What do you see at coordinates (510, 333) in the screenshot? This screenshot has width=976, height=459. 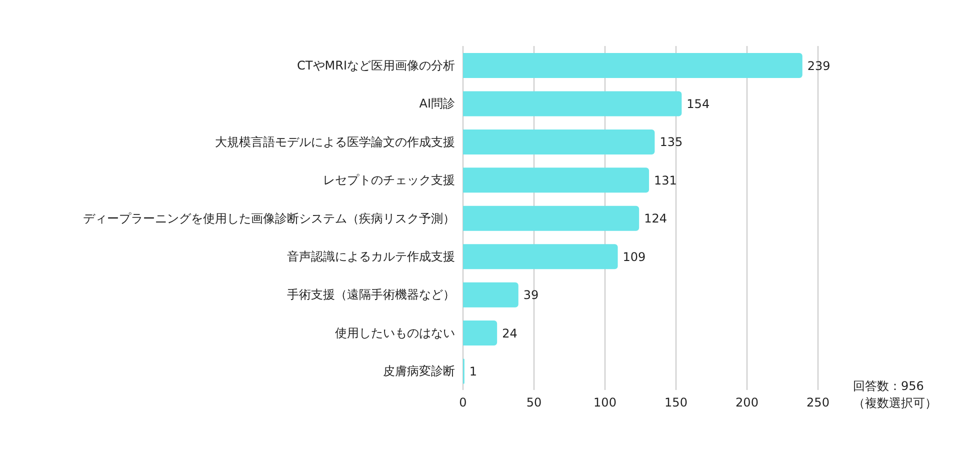 I see `data-label: 24` at bounding box center [510, 333].